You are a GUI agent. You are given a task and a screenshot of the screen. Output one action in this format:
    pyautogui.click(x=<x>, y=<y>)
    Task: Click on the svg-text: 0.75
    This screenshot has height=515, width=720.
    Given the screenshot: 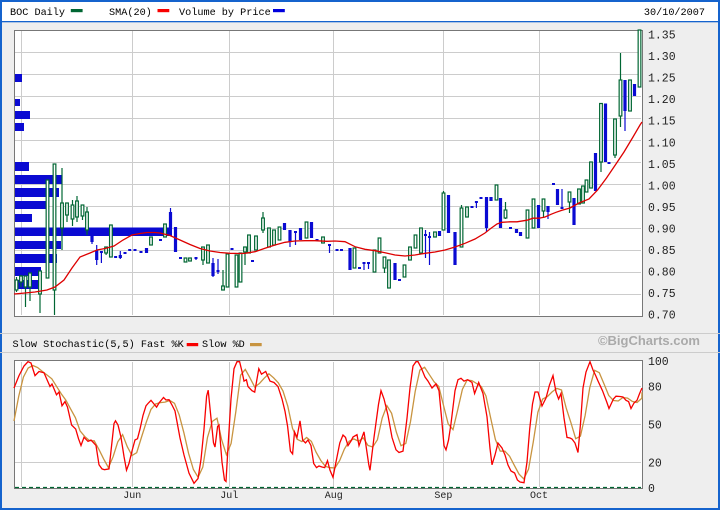 What is the action you would take?
    pyautogui.click(x=662, y=294)
    